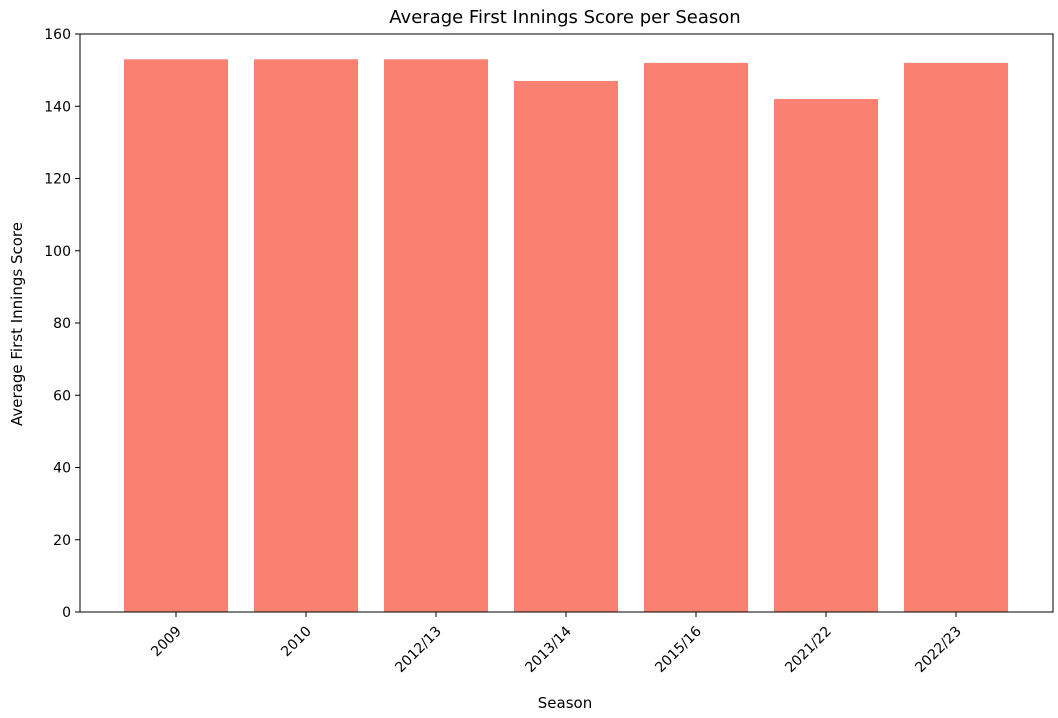 The width and height of the screenshot is (1058, 718). I want to click on y-tick-label: 60, so click(62, 396).